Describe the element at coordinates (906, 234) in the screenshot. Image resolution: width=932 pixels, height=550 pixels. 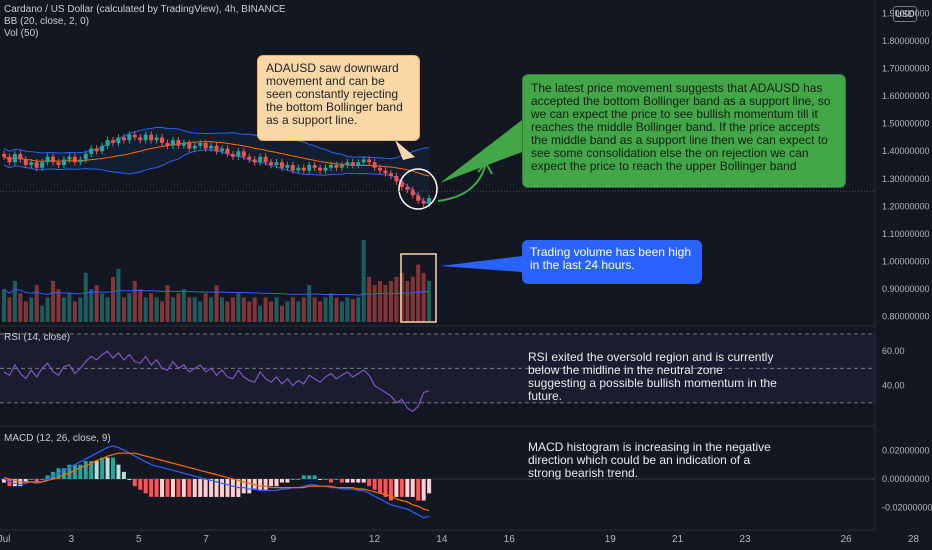
I see `price-tick-label: 1.10000000` at that location.